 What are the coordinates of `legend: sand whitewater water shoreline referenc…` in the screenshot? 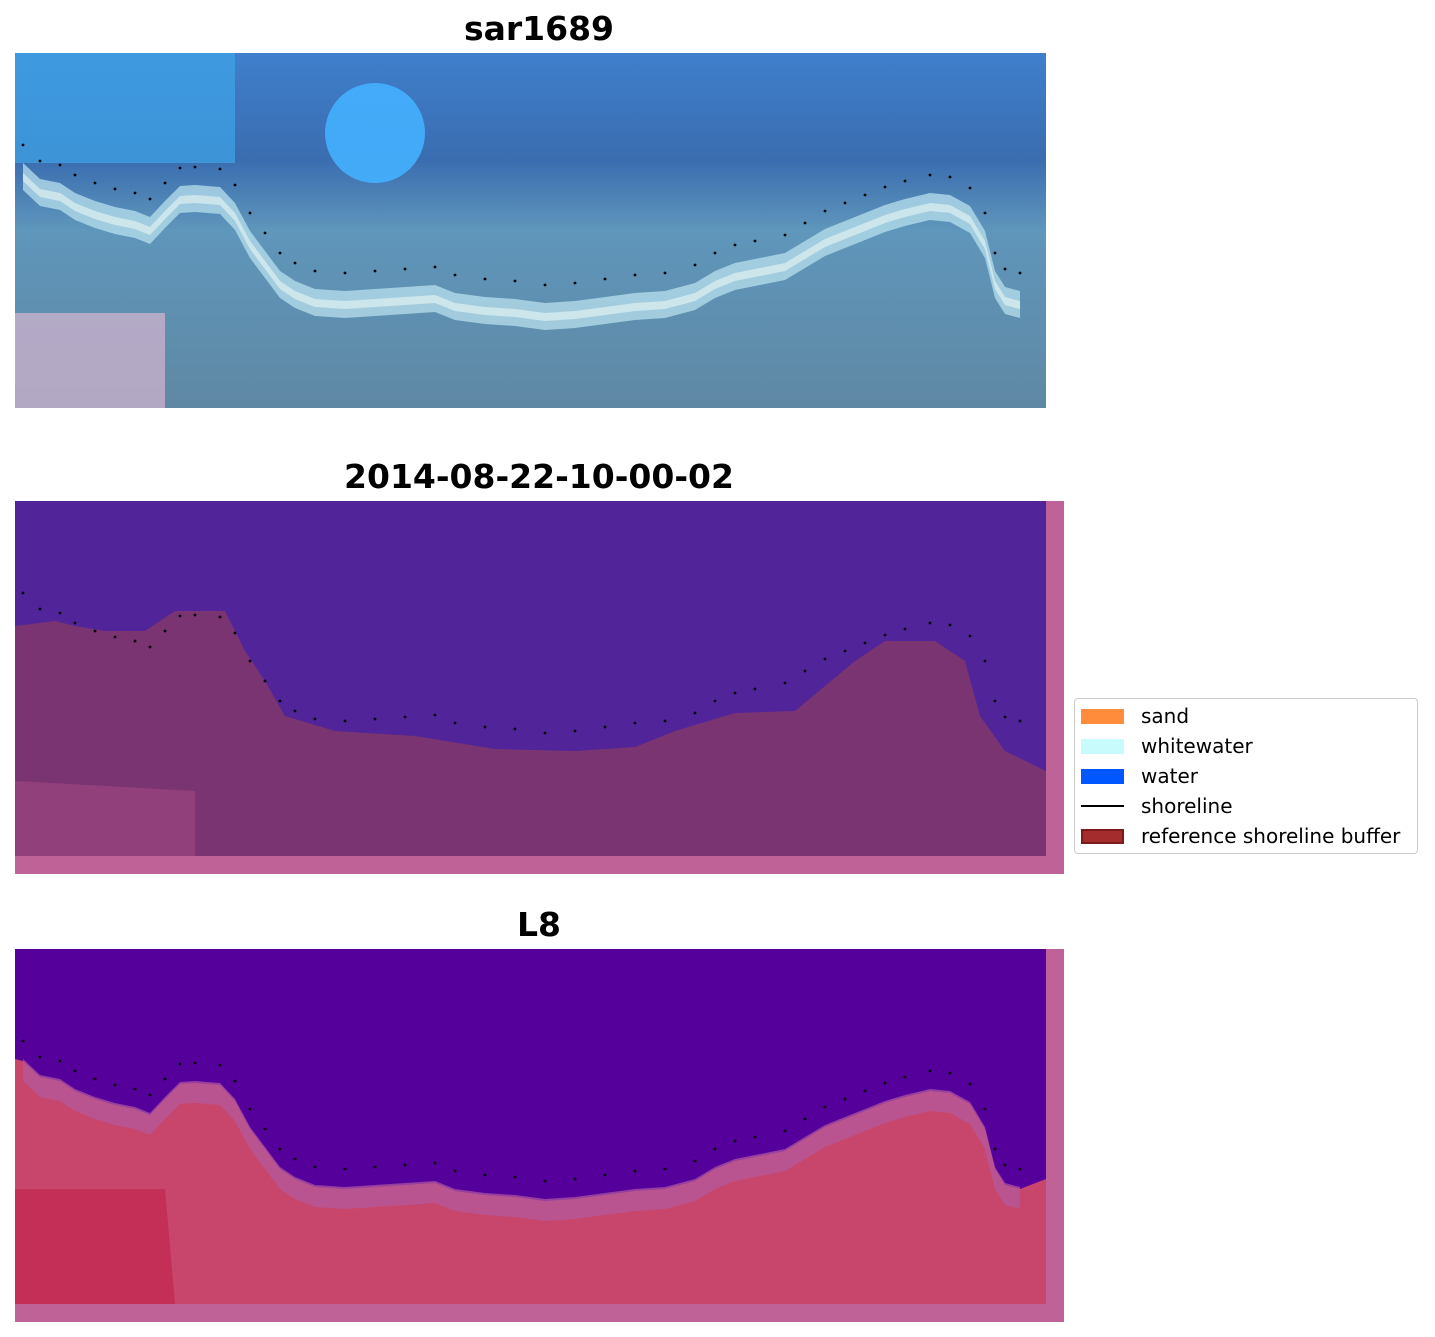 It's located at (1246, 776).